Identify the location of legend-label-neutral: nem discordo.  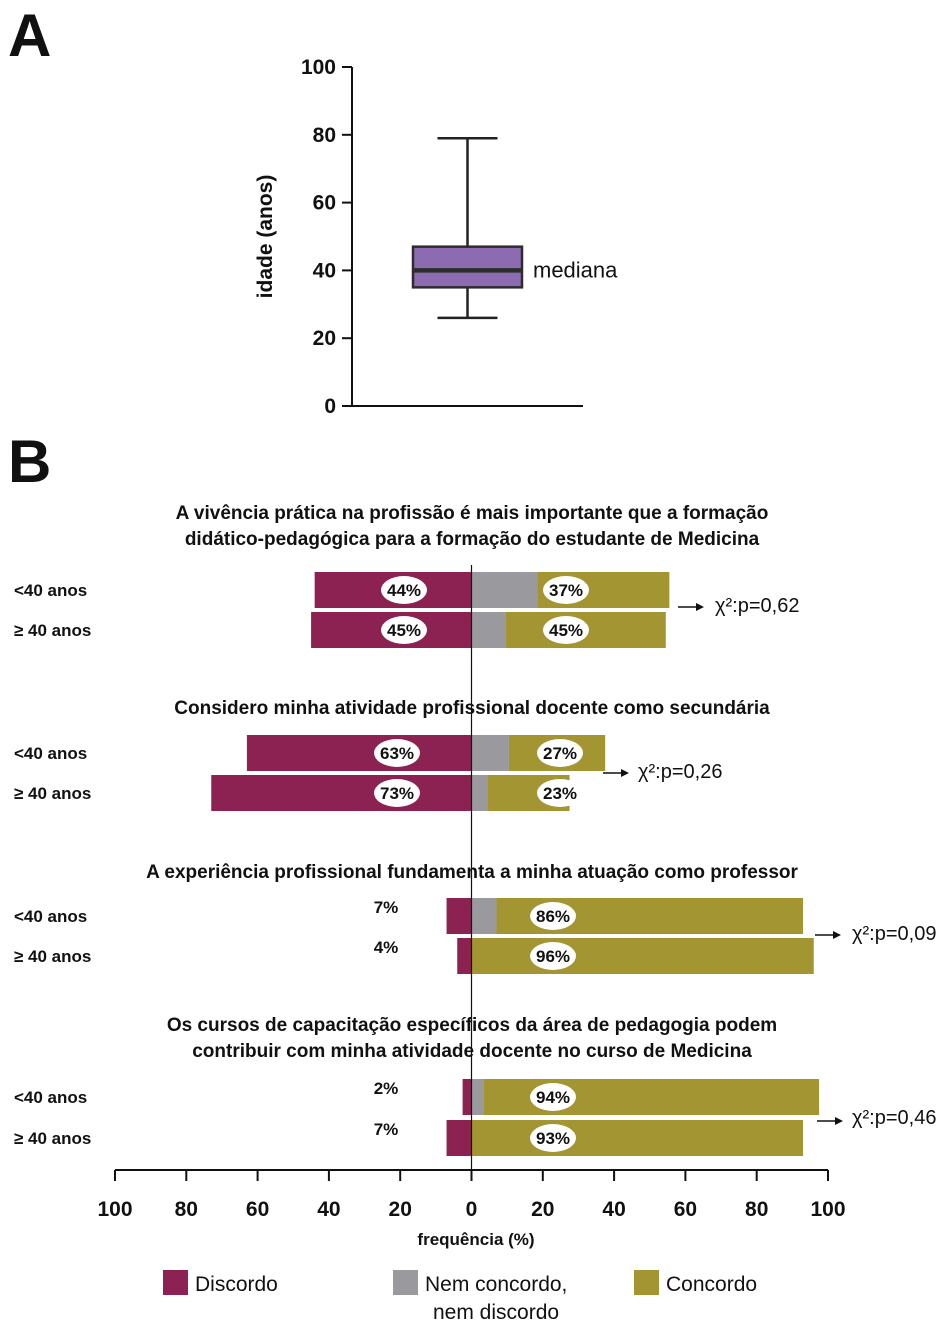
(496, 1312).